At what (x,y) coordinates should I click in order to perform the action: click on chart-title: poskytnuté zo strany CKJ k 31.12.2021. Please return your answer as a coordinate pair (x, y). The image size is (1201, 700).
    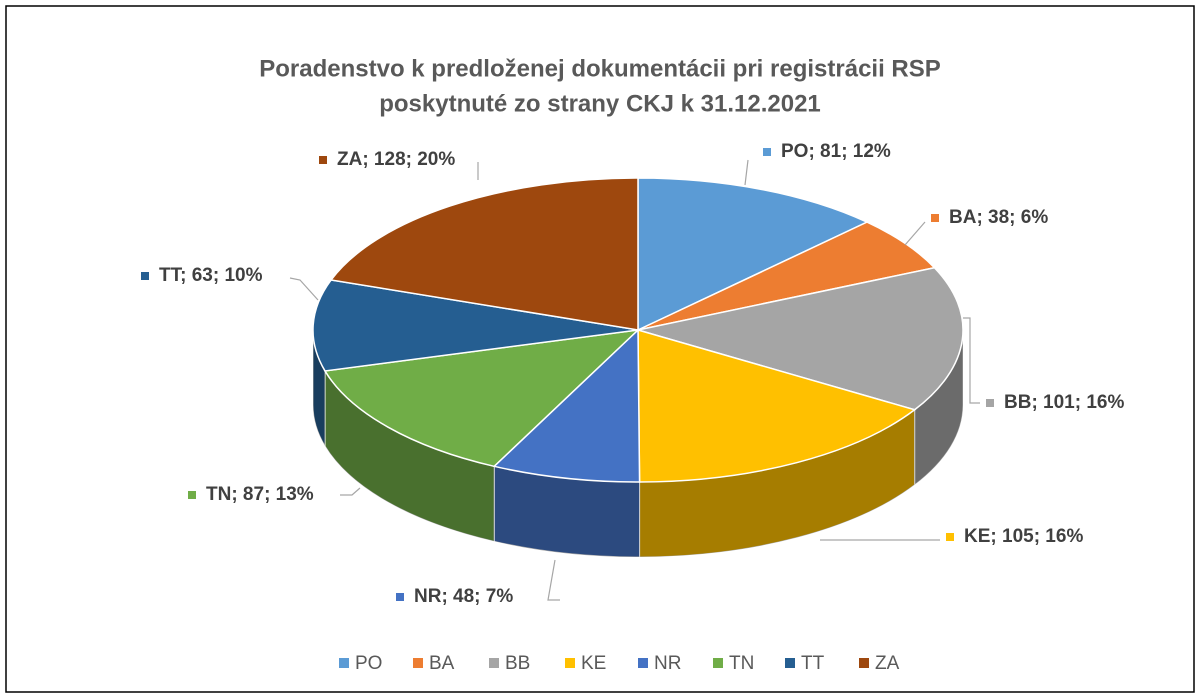
    Looking at the image, I should click on (600, 103).